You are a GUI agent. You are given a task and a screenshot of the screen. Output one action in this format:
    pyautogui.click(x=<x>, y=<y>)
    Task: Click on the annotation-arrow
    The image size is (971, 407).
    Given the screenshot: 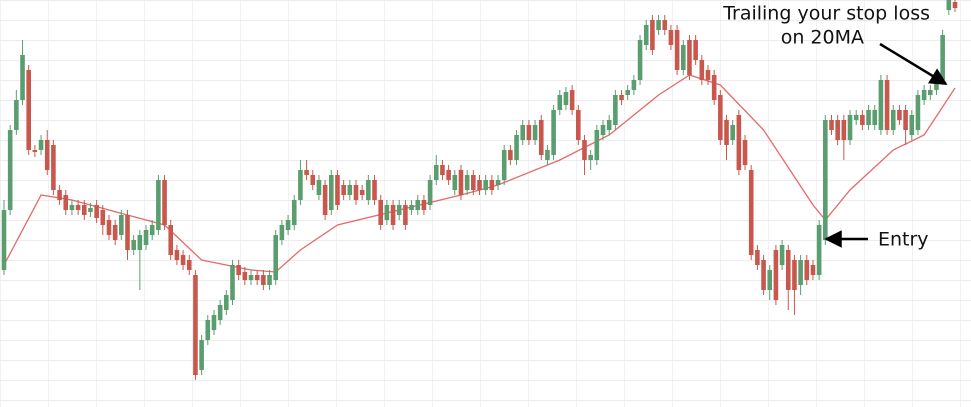 What is the action you would take?
    pyautogui.click(x=913, y=64)
    